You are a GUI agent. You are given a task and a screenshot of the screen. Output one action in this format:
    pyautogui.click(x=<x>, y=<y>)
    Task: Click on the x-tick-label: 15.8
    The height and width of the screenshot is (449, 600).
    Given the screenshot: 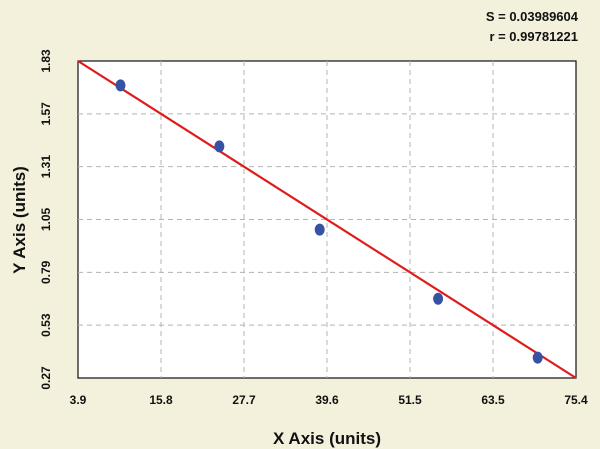 What is the action you would take?
    pyautogui.click(x=161, y=400)
    